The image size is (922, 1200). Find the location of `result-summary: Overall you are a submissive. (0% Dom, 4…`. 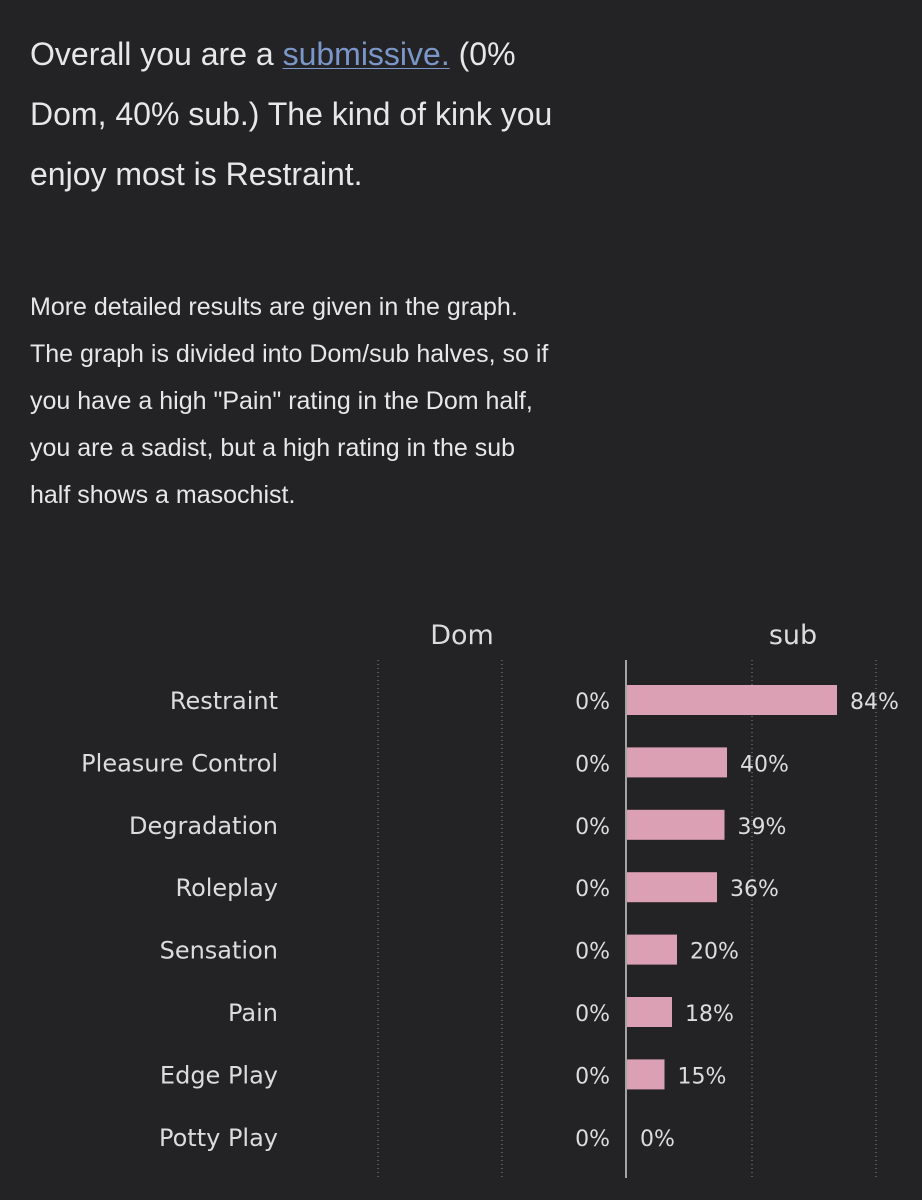

result-summary: Overall you are a submissive. (0% Dom, 4… is located at coordinates (310, 114).